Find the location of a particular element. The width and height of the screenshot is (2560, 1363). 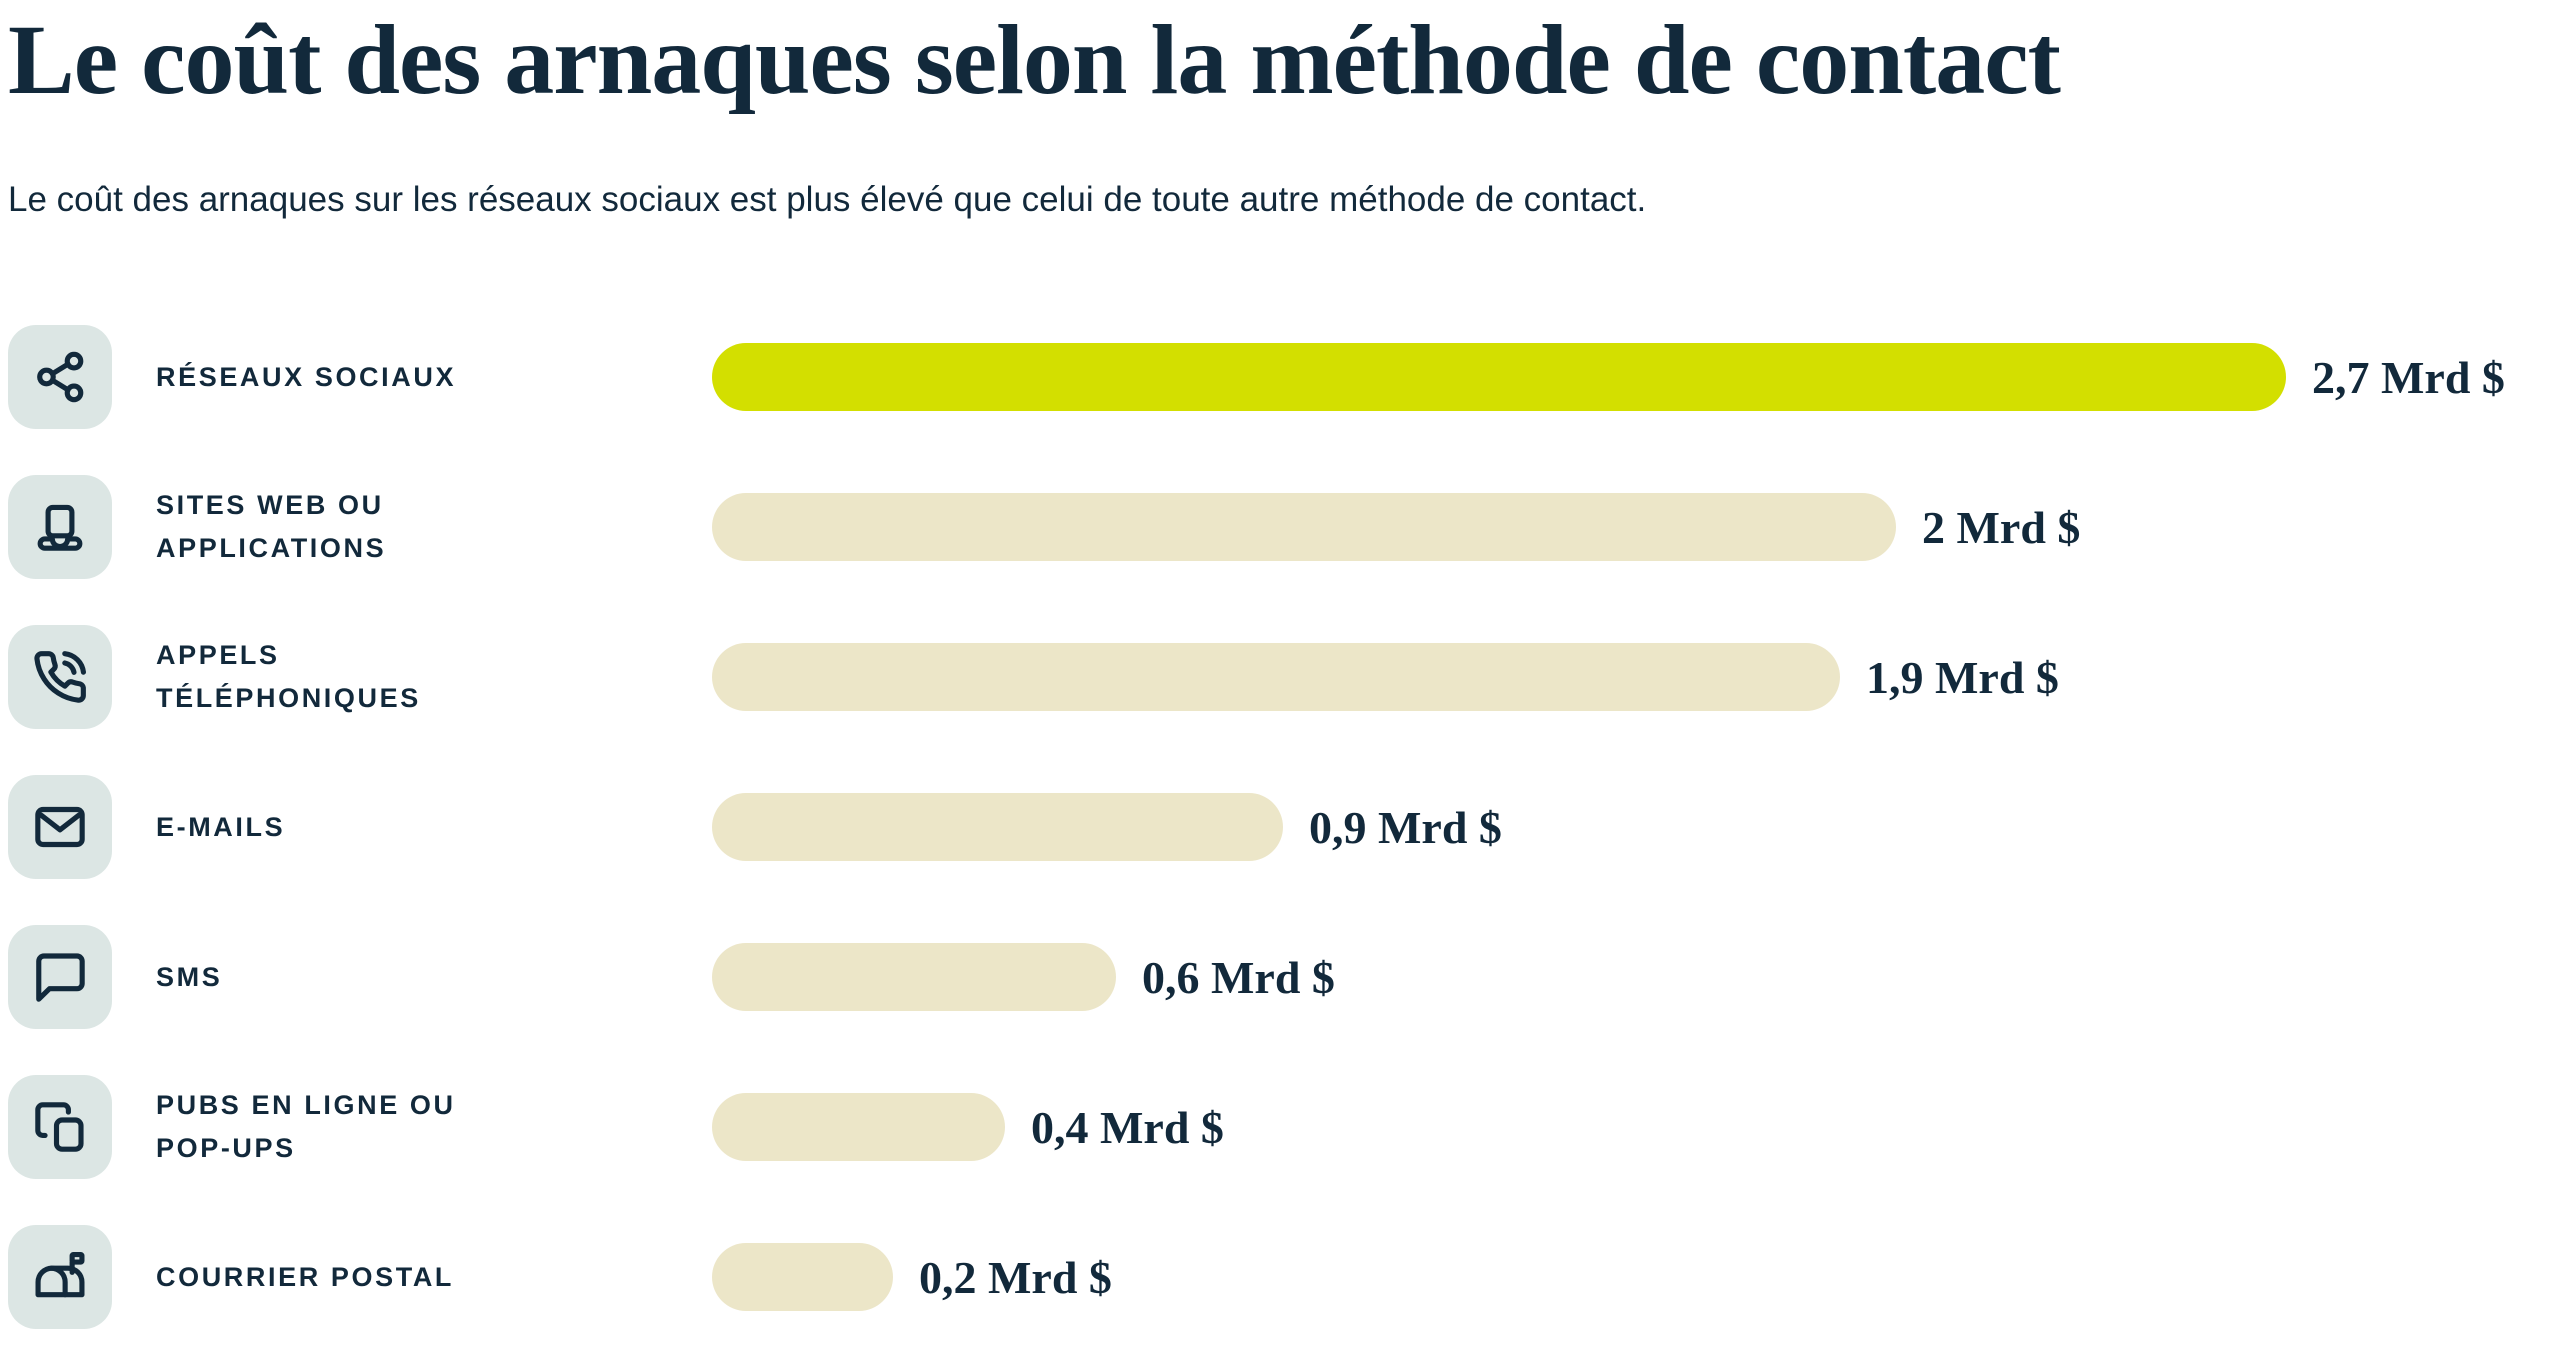

value-label: 0,9 Mrd $ is located at coordinates (1405, 827).